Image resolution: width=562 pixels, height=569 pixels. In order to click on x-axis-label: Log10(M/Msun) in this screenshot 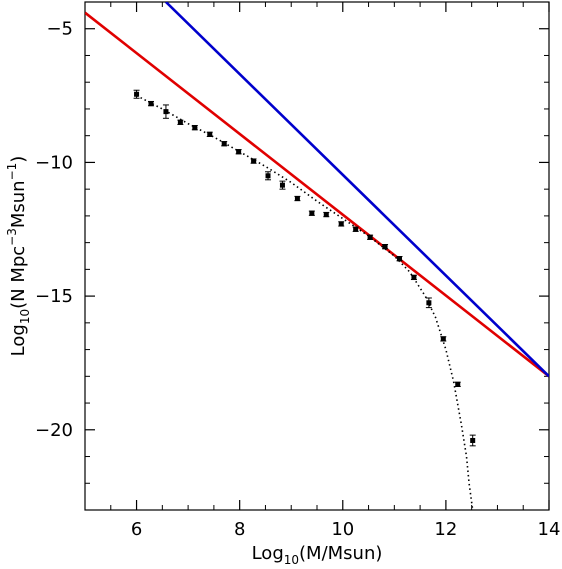, I will do `click(317, 555)`.